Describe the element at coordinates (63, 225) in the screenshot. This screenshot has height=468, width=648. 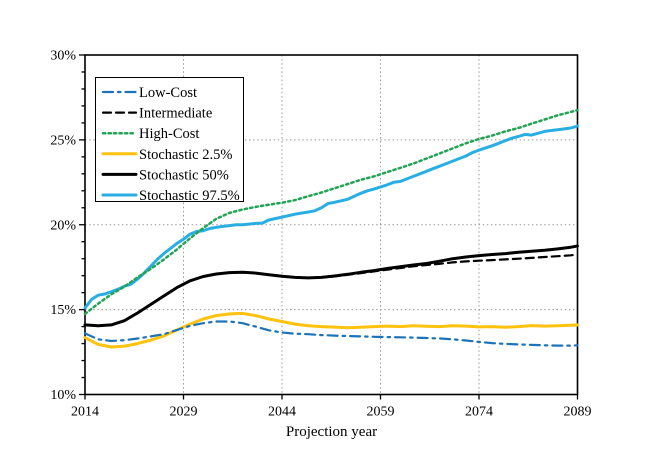
I see `y-tick-label: 20%` at that location.